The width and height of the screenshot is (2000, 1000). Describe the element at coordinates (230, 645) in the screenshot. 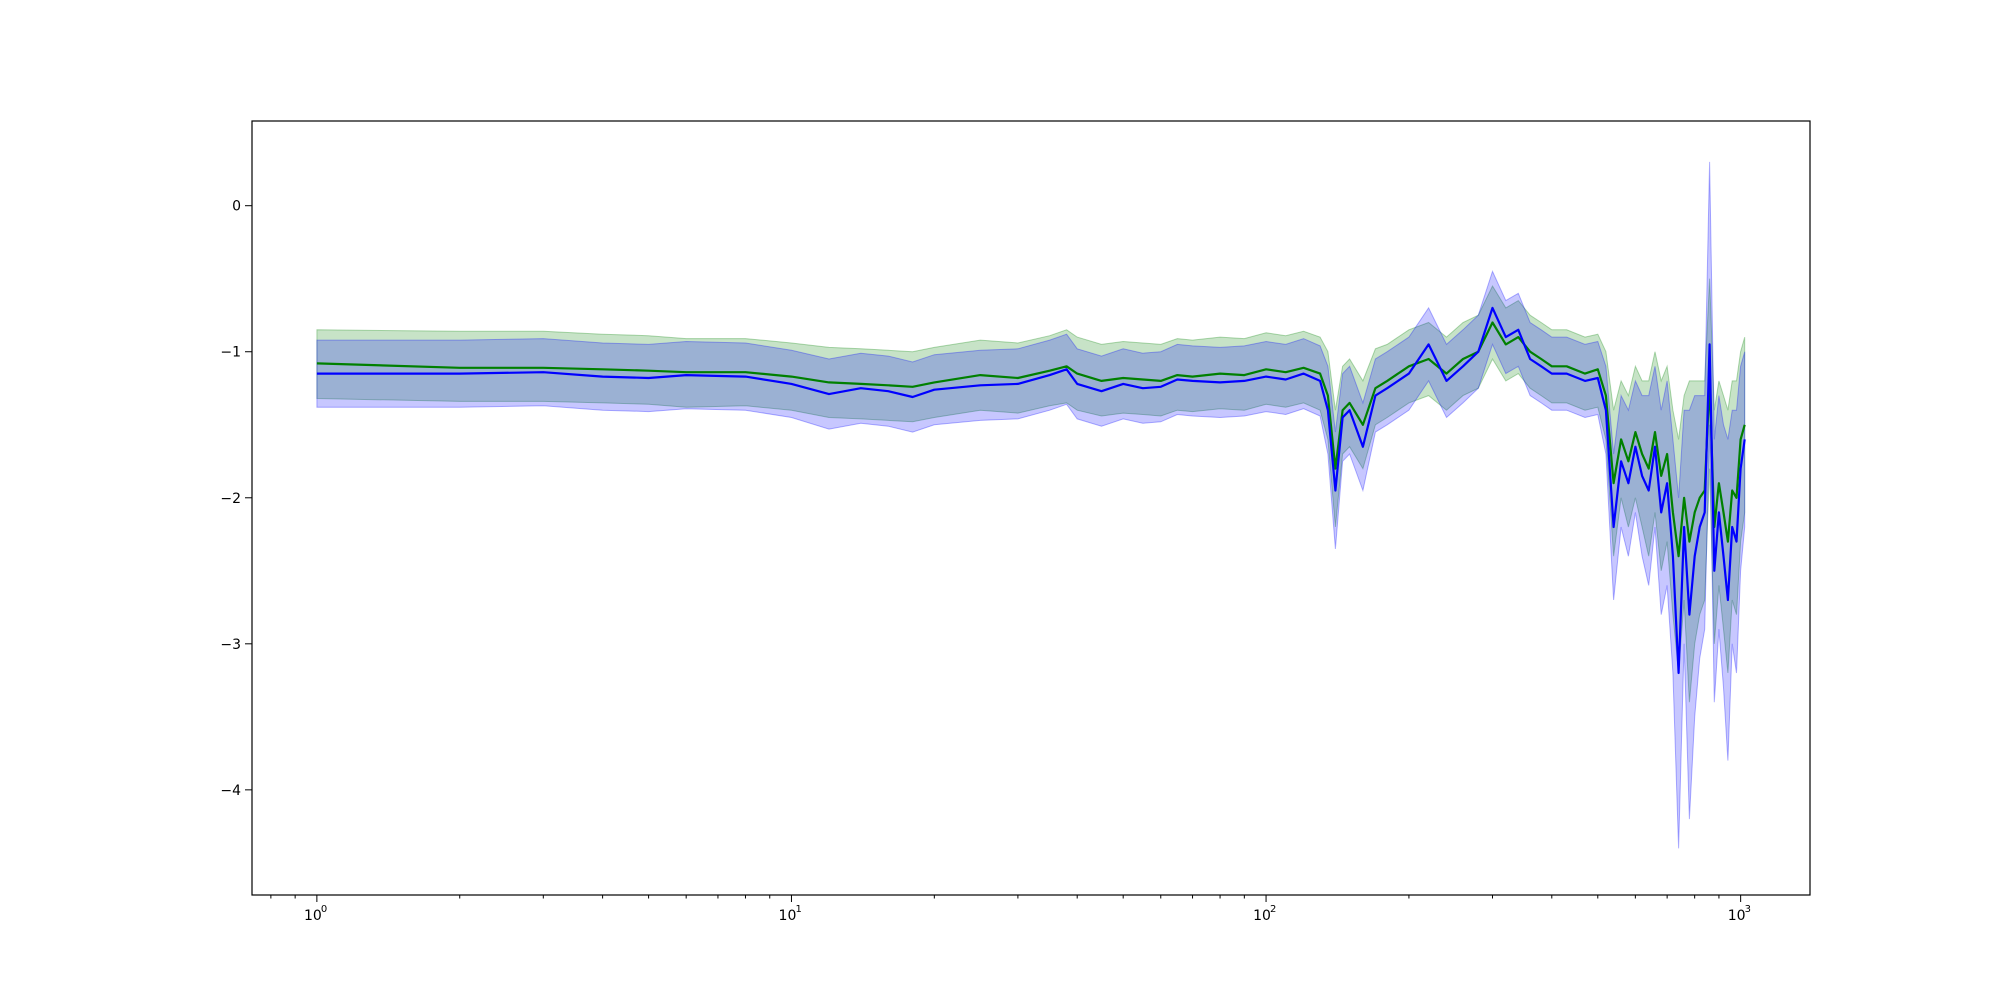

I see `y-tick-label: −3` at that location.